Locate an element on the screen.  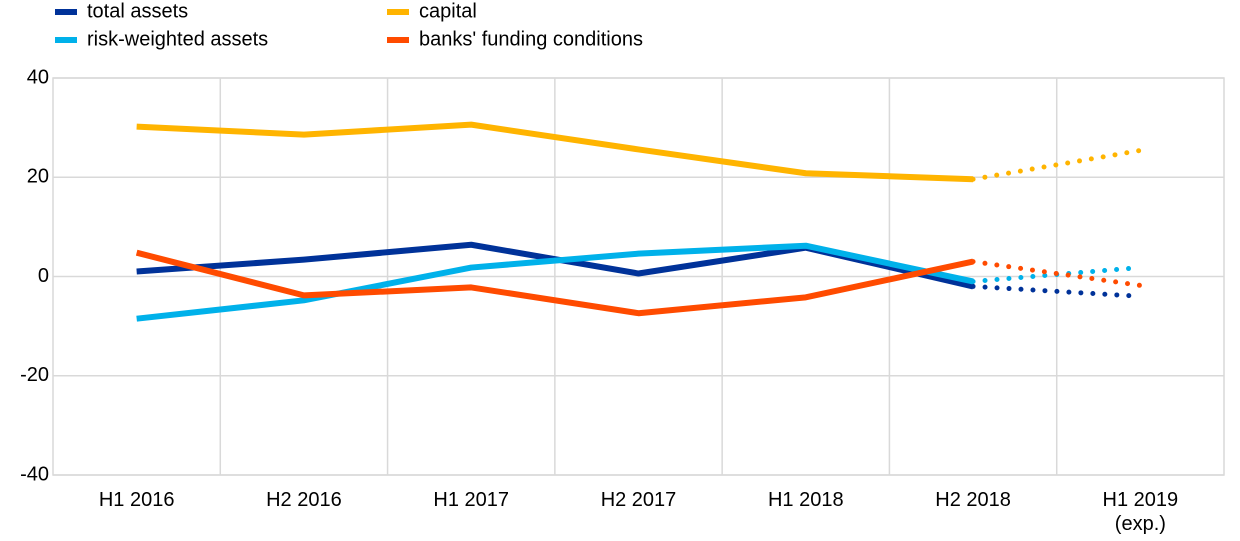
x-tick-label: H1 2018 is located at coordinates (805, 500).